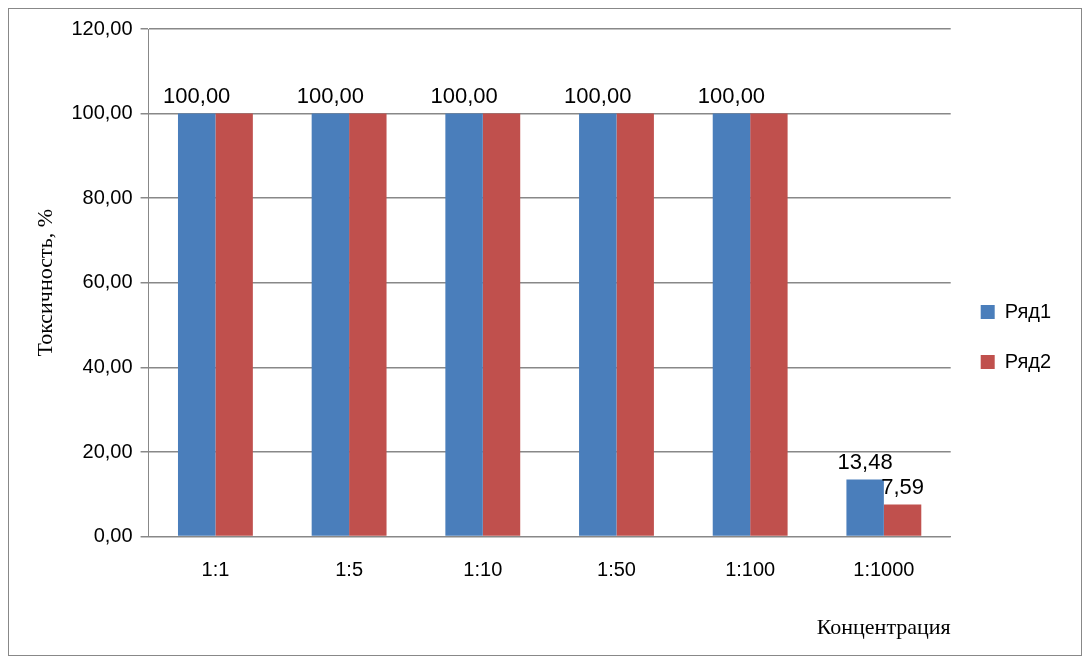 This screenshot has height=664, width=1090. I want to click on y-tick-label: 60,00, so click(107, 281).